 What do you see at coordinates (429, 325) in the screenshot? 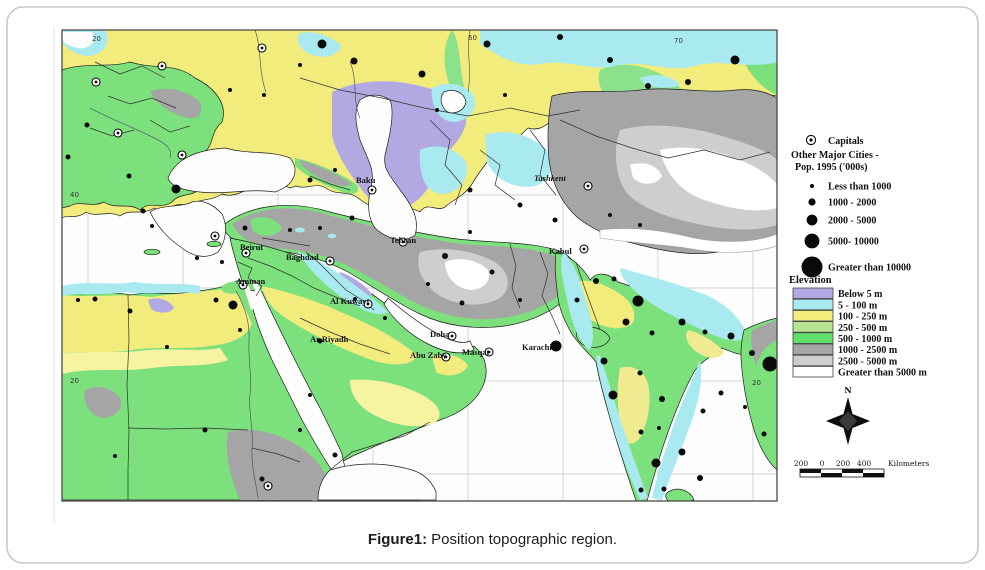
I see `persian-gulf` at bounding box center [429, 325].